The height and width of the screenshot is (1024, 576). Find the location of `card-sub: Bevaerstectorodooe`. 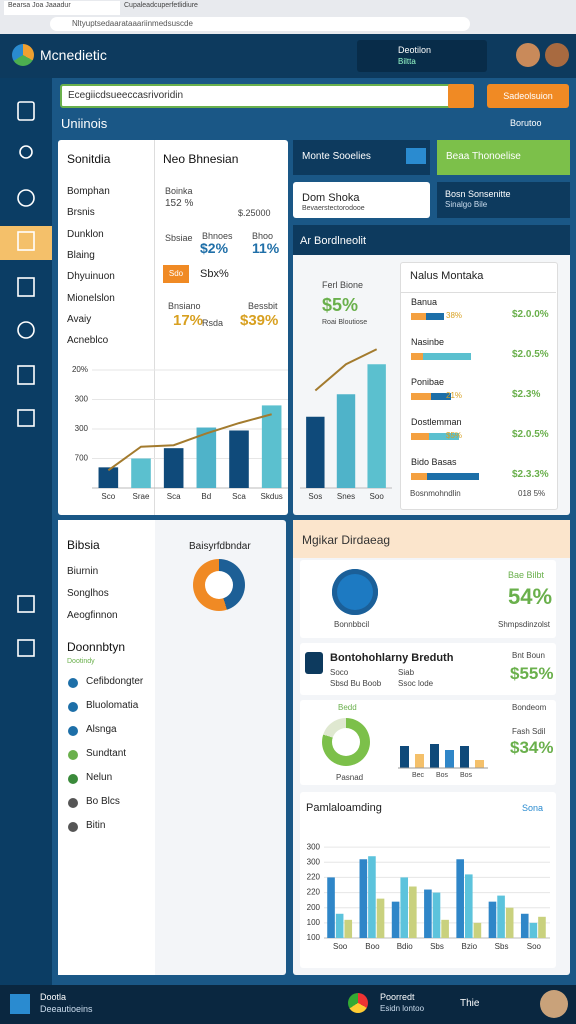

card-sub: Bevaerstectorodooe is located at coordinates (333, 208).